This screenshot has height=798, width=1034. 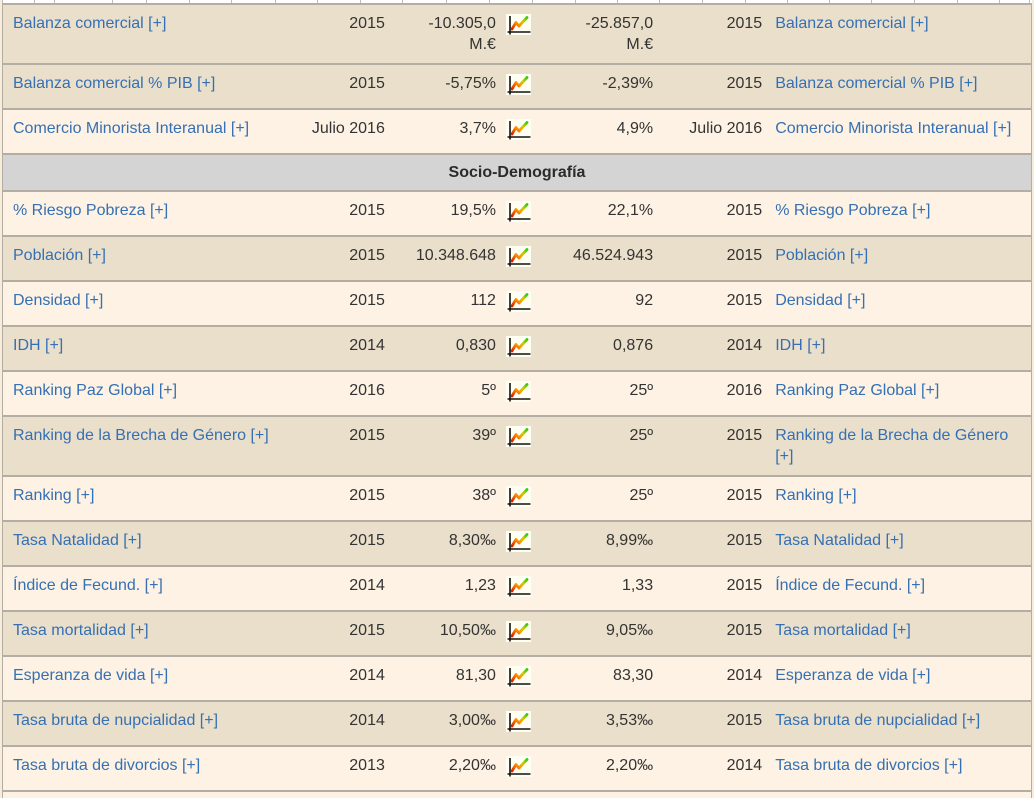 I want to click on indicator-link-right: Ranking Paz Global [+], so click(x=857, y=390).